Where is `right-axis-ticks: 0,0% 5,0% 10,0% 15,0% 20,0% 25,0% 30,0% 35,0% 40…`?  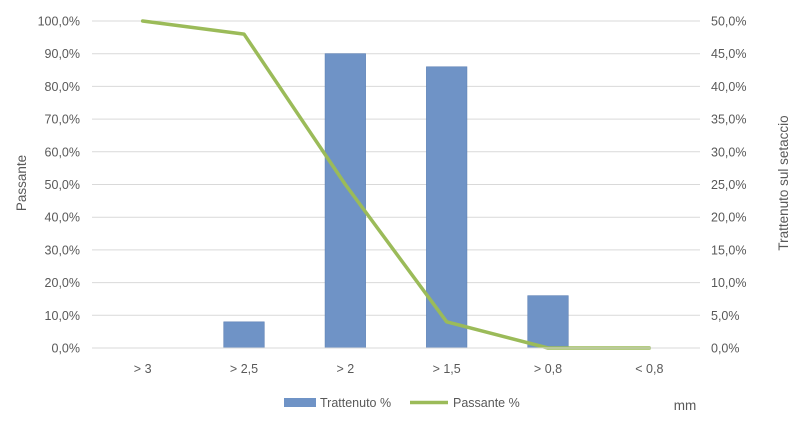
right-axis-ticks: 0,0% 5,0% 10,0% 15,0% 20,0% 25,0% 30,0% 35,0% 40… is located at coordinates (728, 185).